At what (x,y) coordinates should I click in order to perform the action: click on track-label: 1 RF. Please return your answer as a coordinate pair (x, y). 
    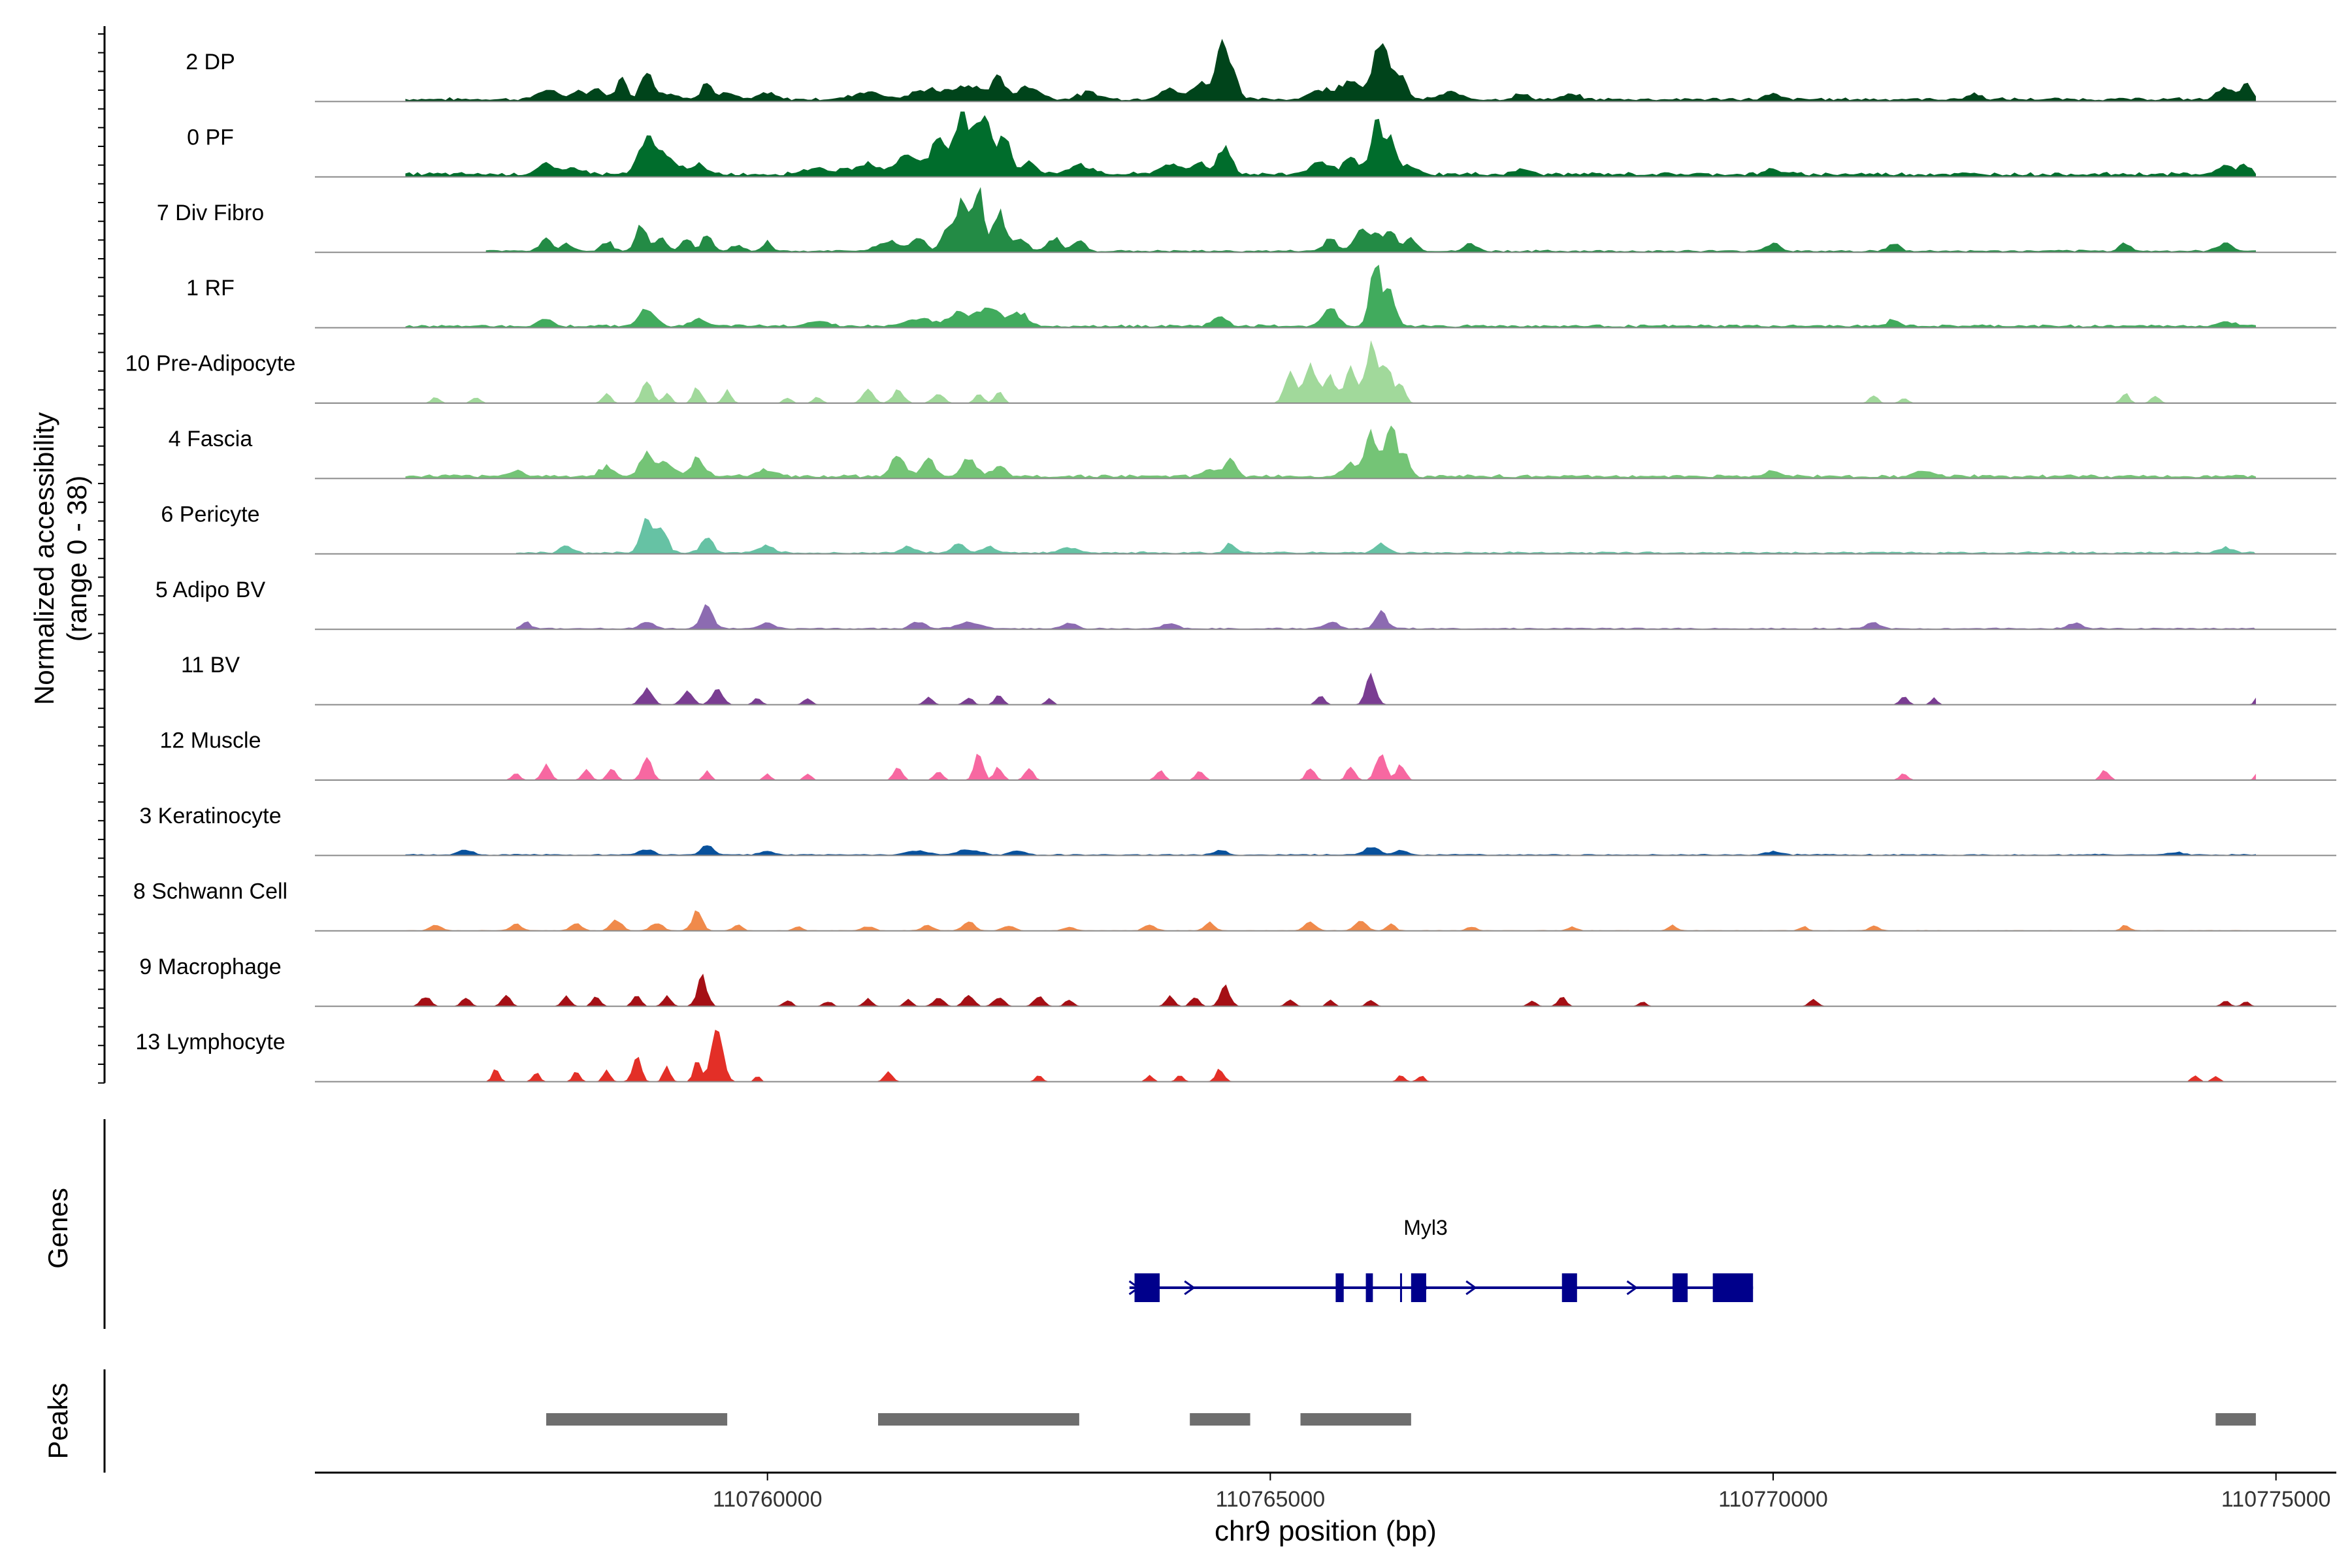
    Looking at the image, I should click on (210, 288).